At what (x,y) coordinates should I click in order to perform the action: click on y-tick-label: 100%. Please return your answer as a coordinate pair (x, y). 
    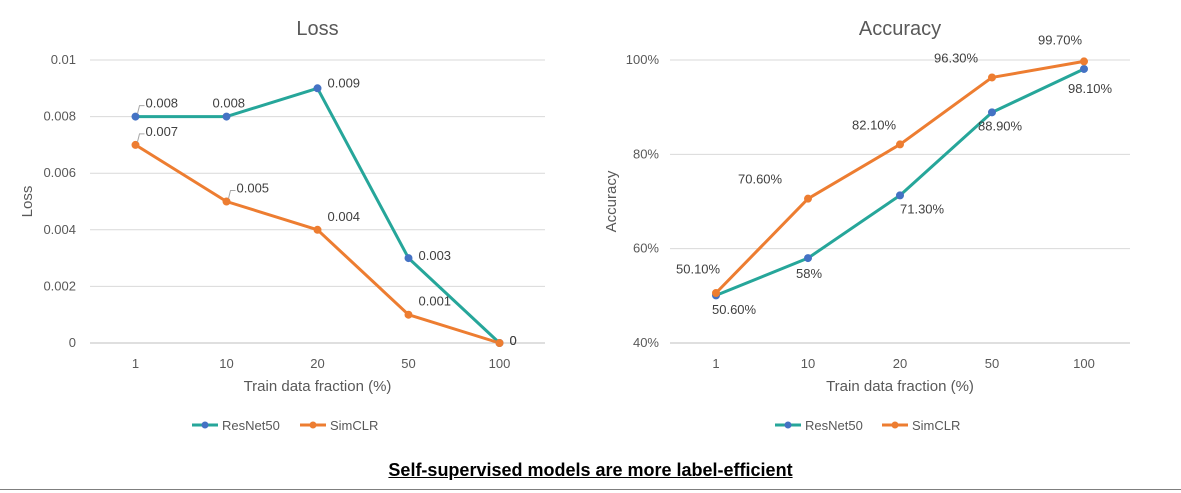
    Looking at the image, I should click on (643, 59).